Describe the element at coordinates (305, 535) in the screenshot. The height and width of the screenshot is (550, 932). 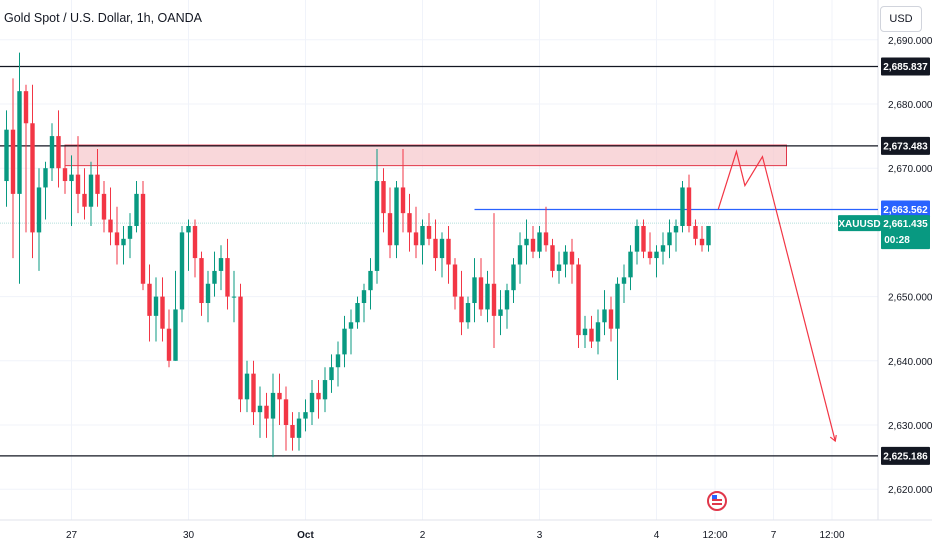
I see `time-tick-label: Oct` at that location.